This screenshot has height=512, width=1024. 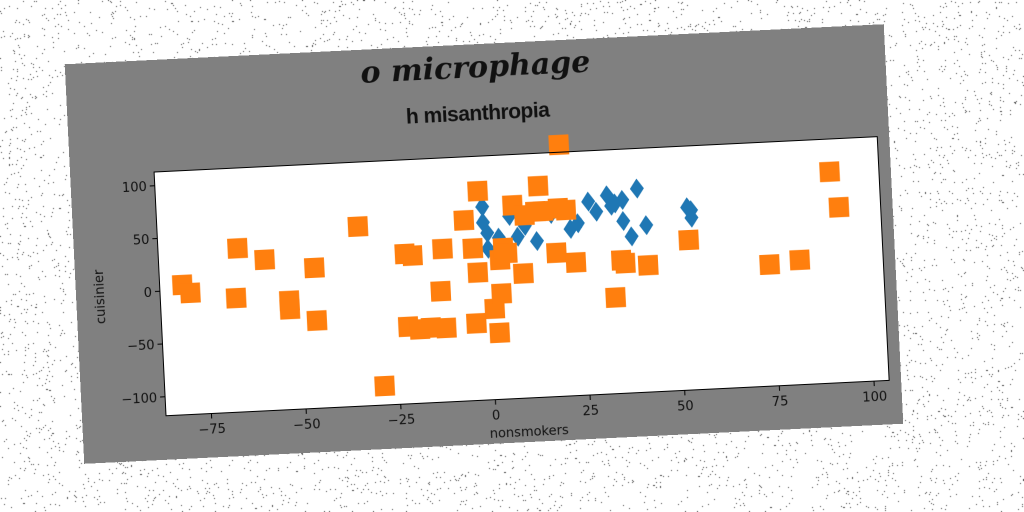 I want to click on x-tick-label: 75, so click(x=780, y=402).